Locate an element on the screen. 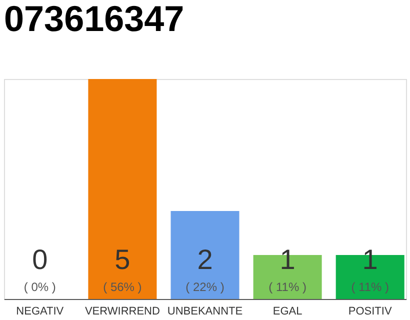  chart-title: 073616347 is located at coordinates (94, 19).